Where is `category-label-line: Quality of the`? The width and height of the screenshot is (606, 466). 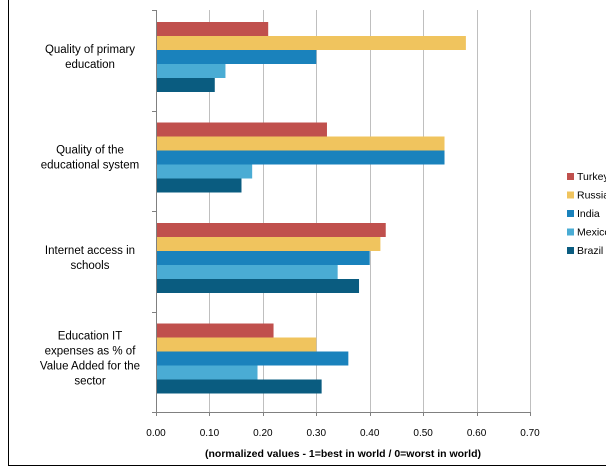 category-label-line: Quality of the is located at coordinates (90, 150).